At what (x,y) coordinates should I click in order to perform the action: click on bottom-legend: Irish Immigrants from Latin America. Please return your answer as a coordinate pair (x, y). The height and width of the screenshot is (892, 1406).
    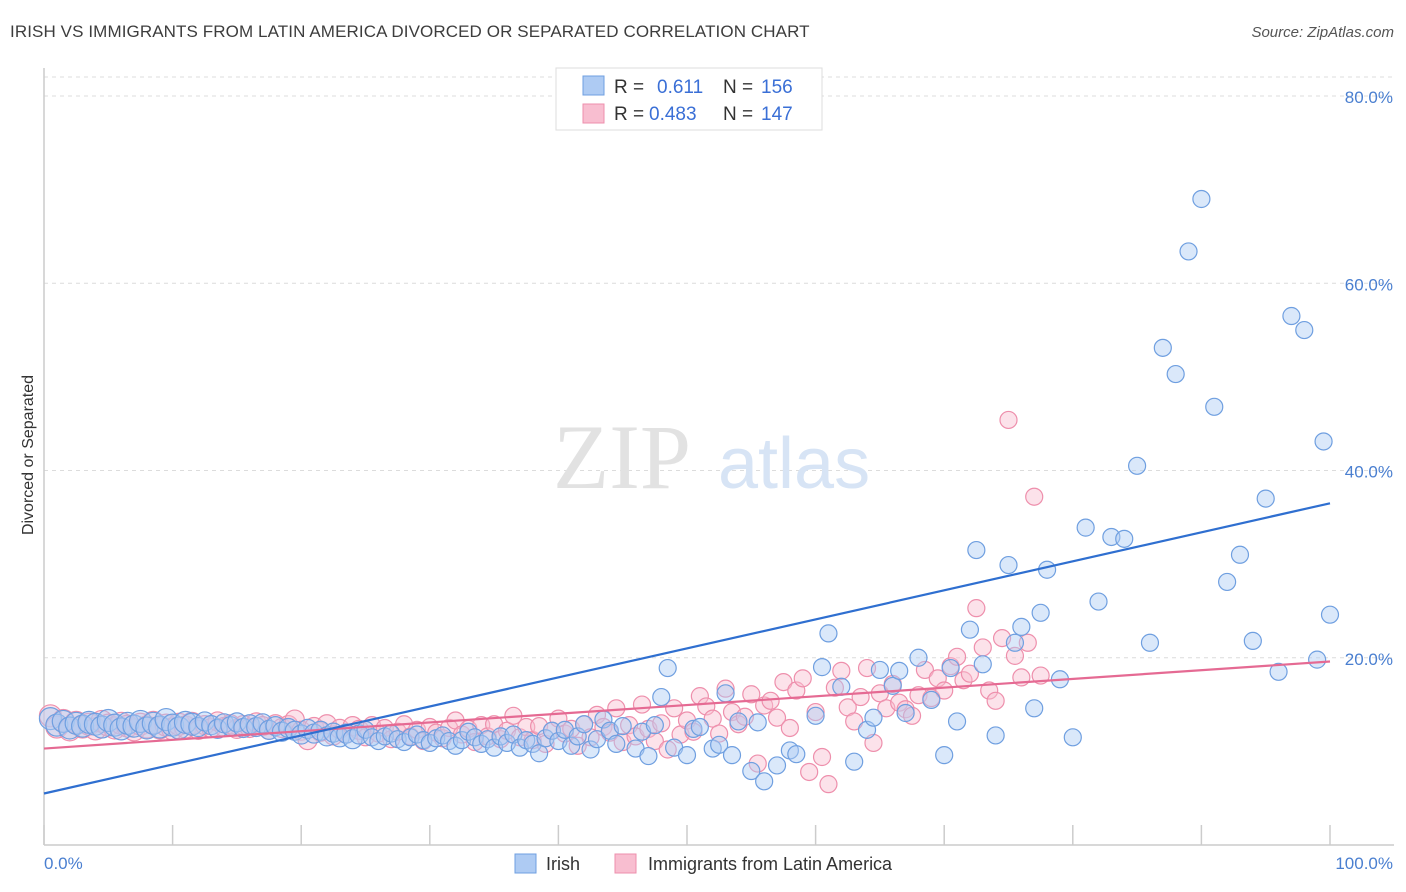
    Looking at the image, I should click on (703, 863).